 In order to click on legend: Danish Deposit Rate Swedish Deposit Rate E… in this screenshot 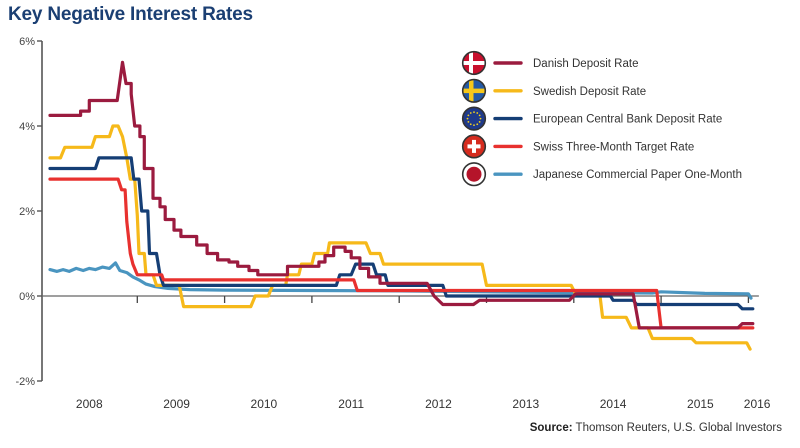, I will do `click(601, 118)`.